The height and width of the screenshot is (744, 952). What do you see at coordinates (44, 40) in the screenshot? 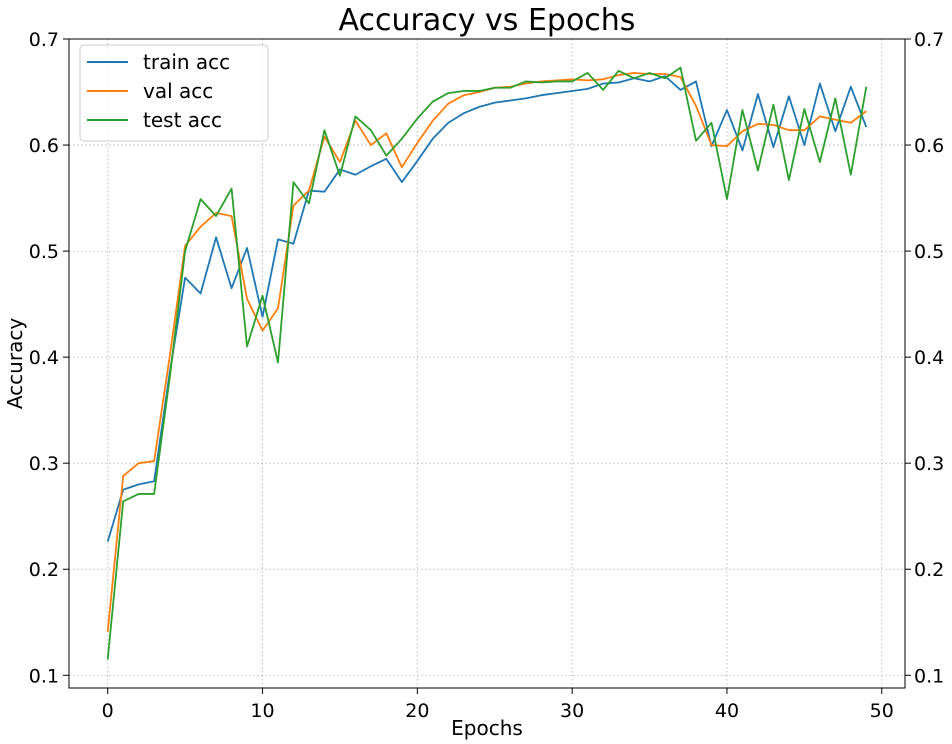
I see `y-tick-label-left: 0.7` at bounding box center [44, 40].